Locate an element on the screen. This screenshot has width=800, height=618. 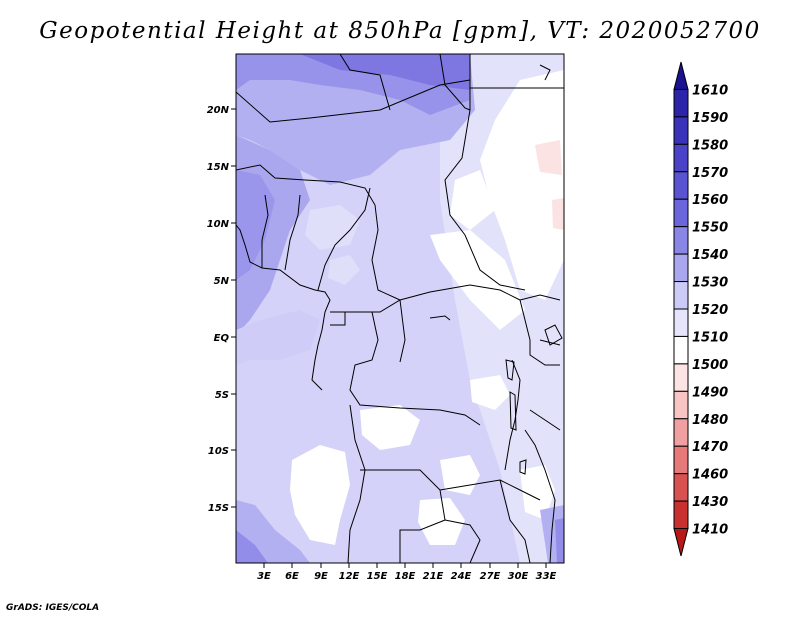
colorbar-label: 1480 is located at coordinates (710, 420).